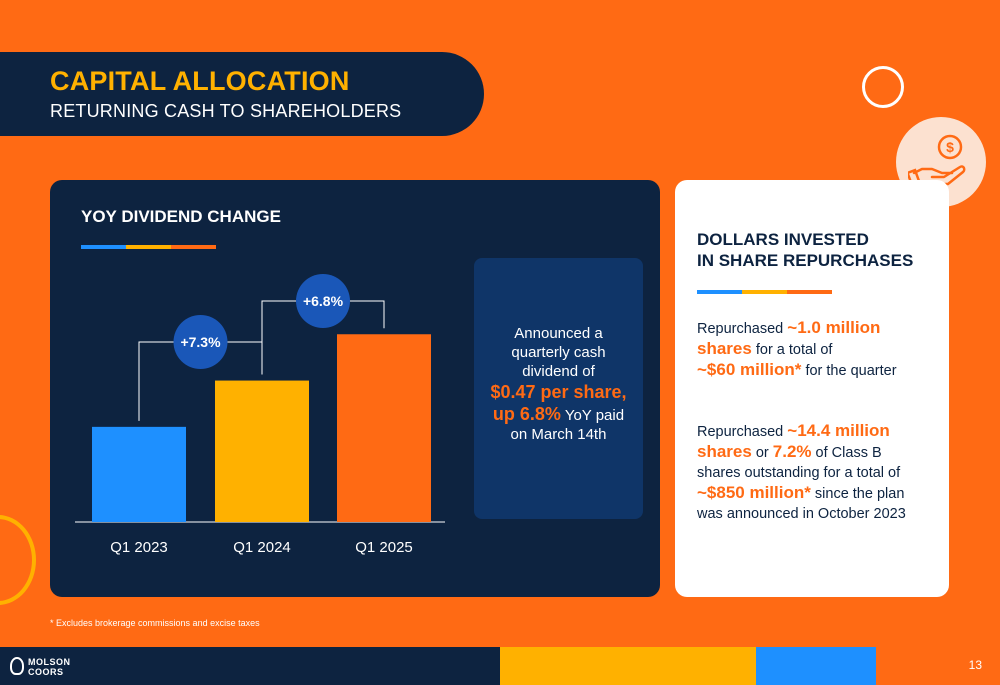  I want to click on rq-text1: Repurchased, so click(742, 329).